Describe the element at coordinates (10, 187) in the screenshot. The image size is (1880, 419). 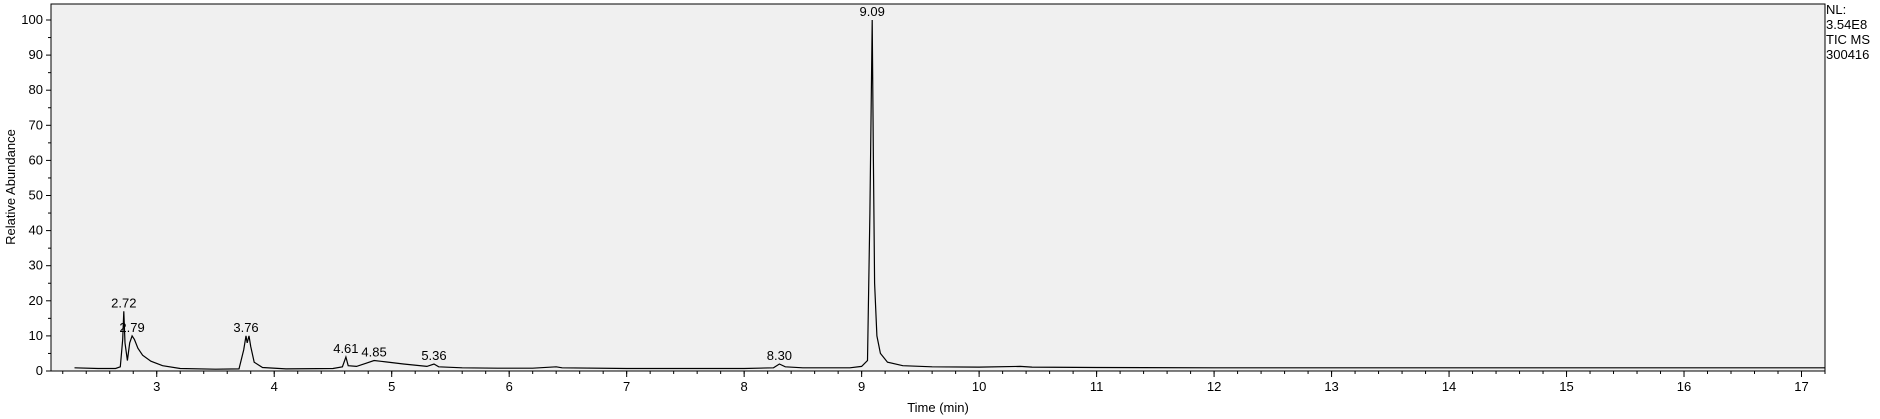
I see `y-axis-title: Relative Abundance` at that location.